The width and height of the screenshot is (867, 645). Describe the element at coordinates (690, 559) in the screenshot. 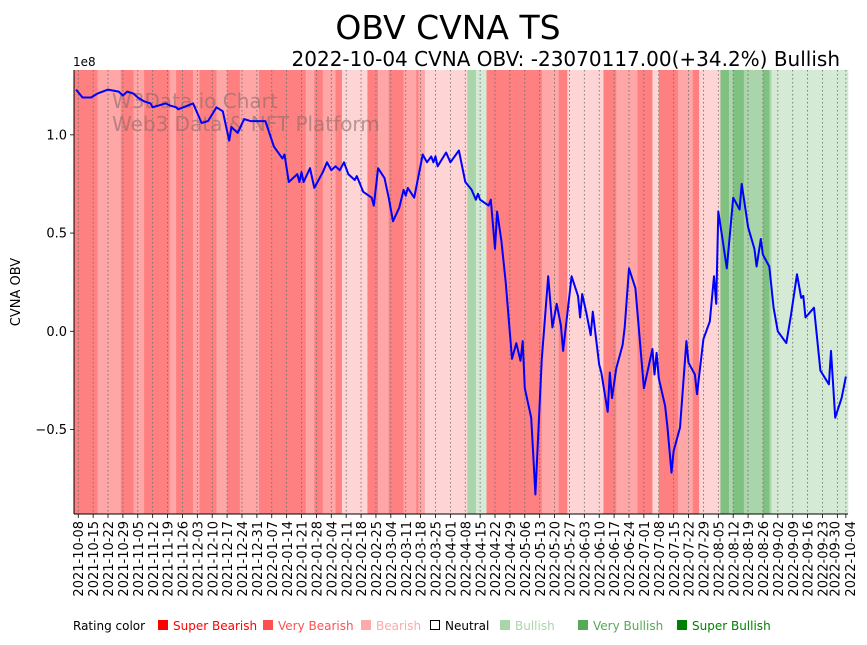

I see `x-tick-label: 2022-07-22` at that location.